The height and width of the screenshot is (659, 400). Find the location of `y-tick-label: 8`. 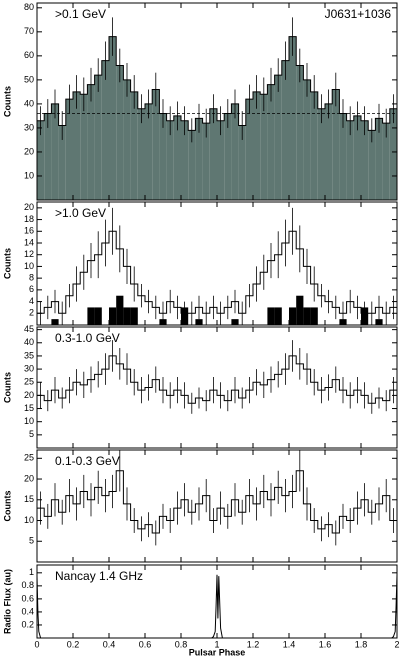

y-tick-label: 8 is located at coordinates (31, 278).